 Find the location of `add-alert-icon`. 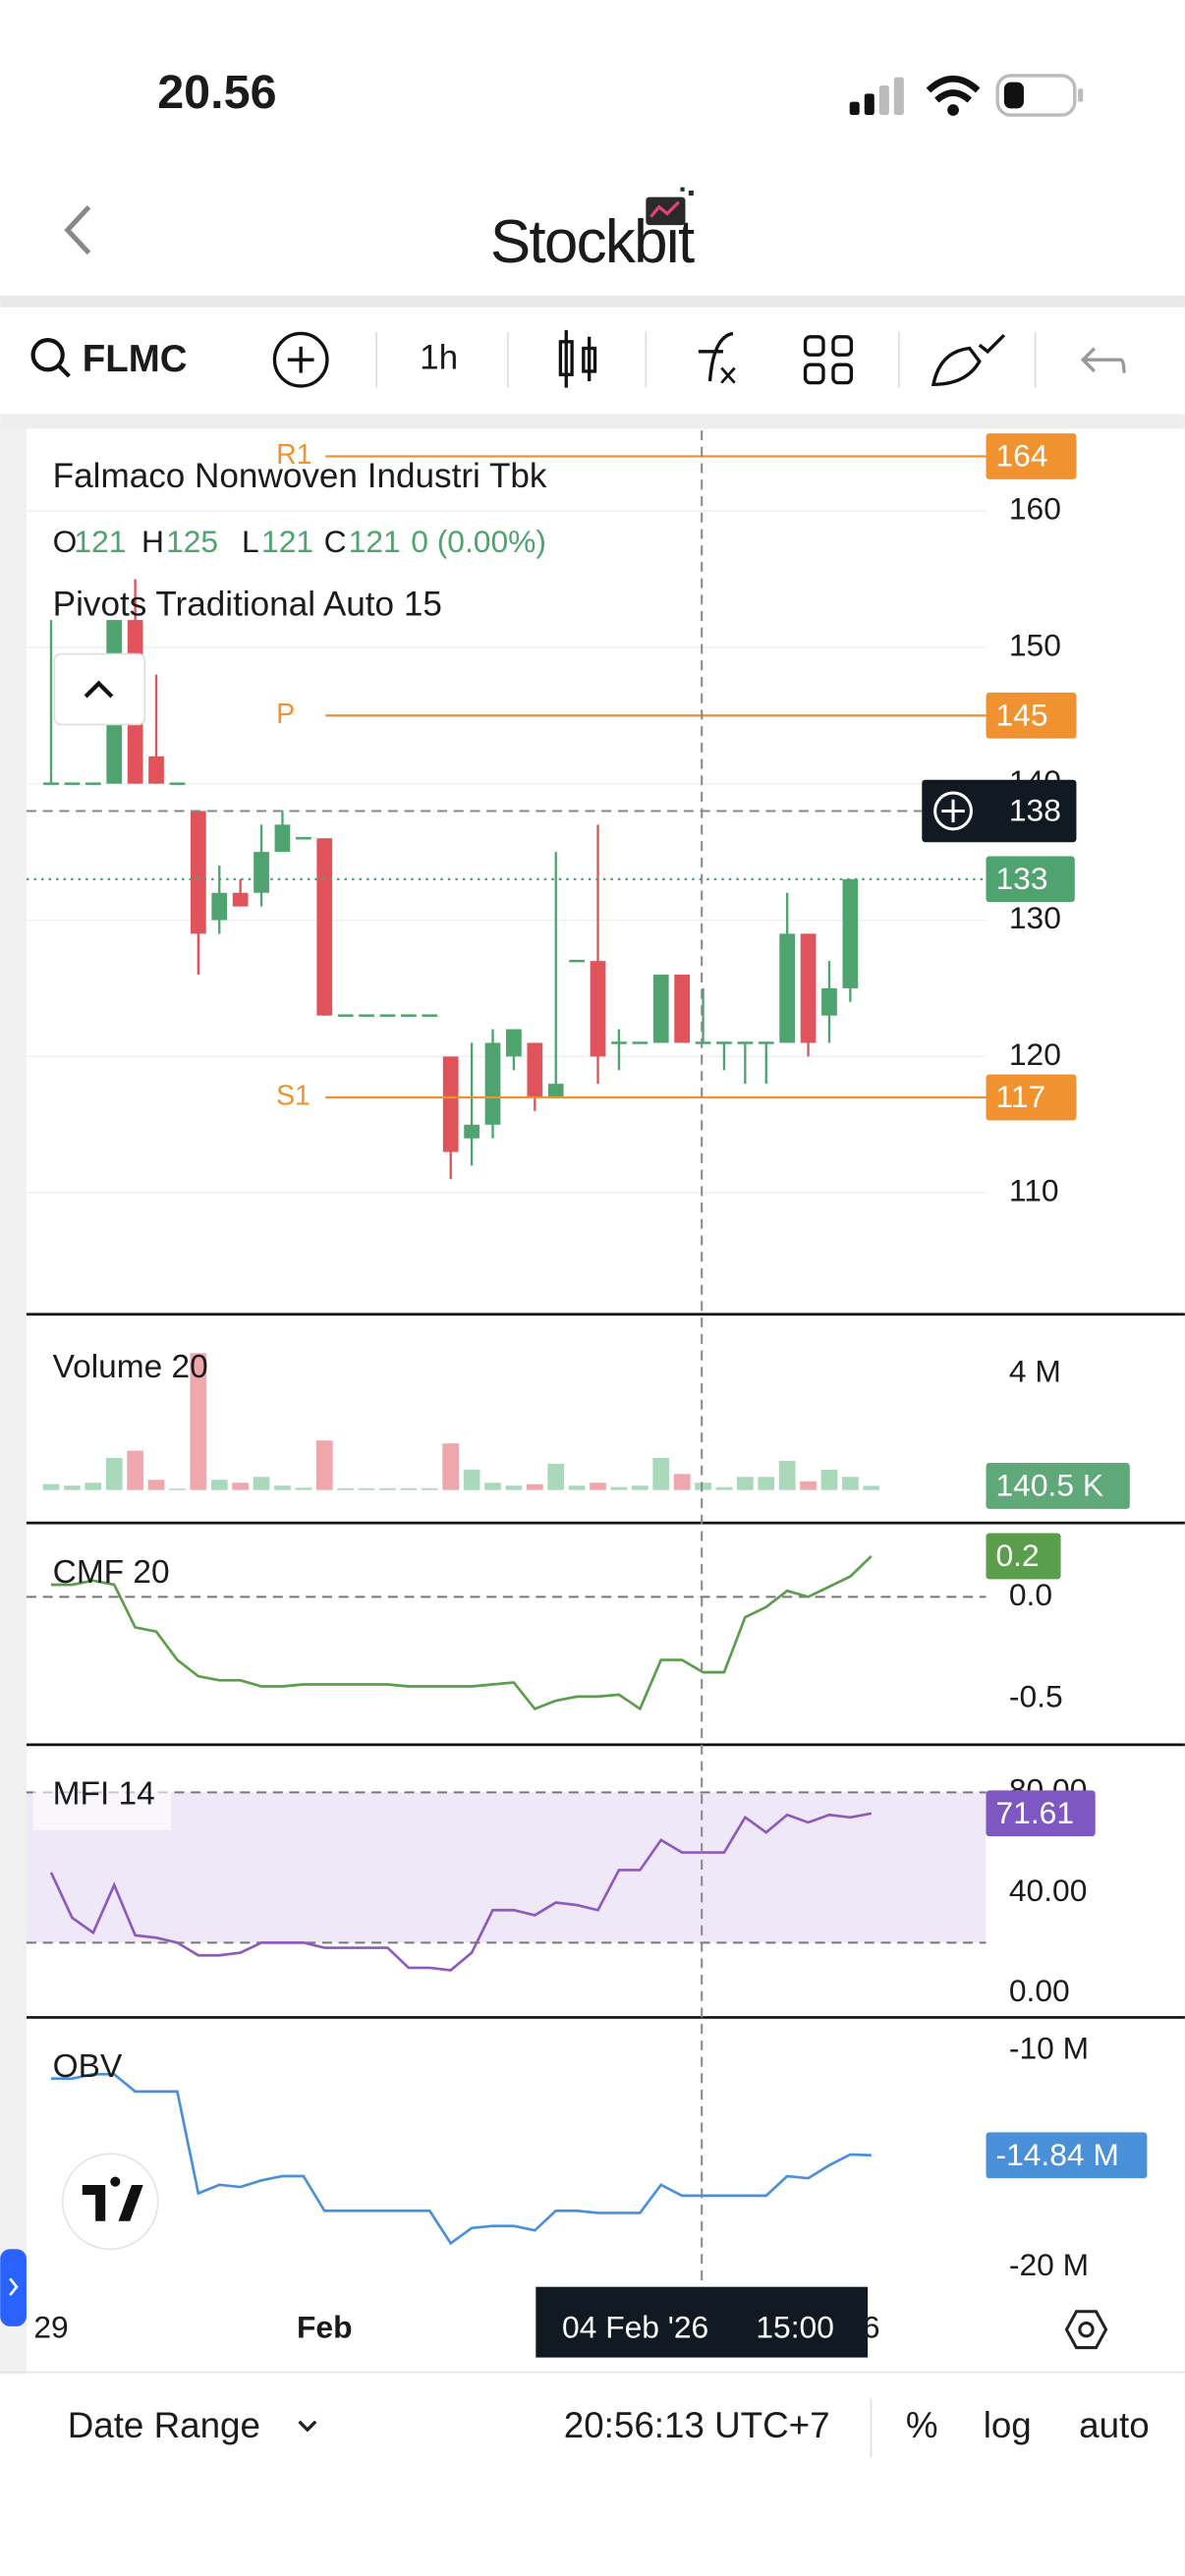

add-alert-icon is located at coordinates (953, 811).